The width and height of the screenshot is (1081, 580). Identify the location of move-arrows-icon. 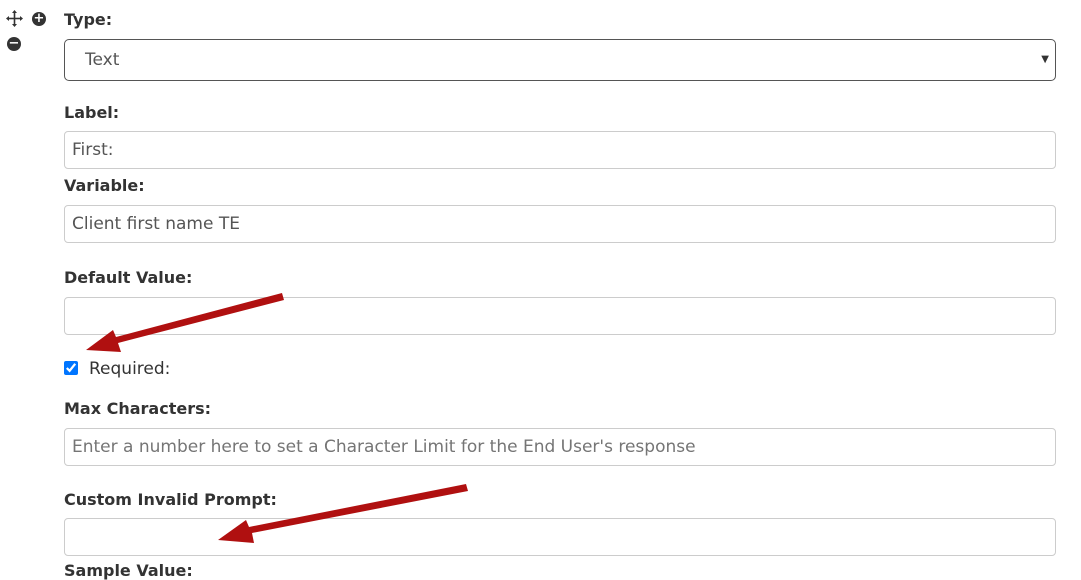
(14, 20).